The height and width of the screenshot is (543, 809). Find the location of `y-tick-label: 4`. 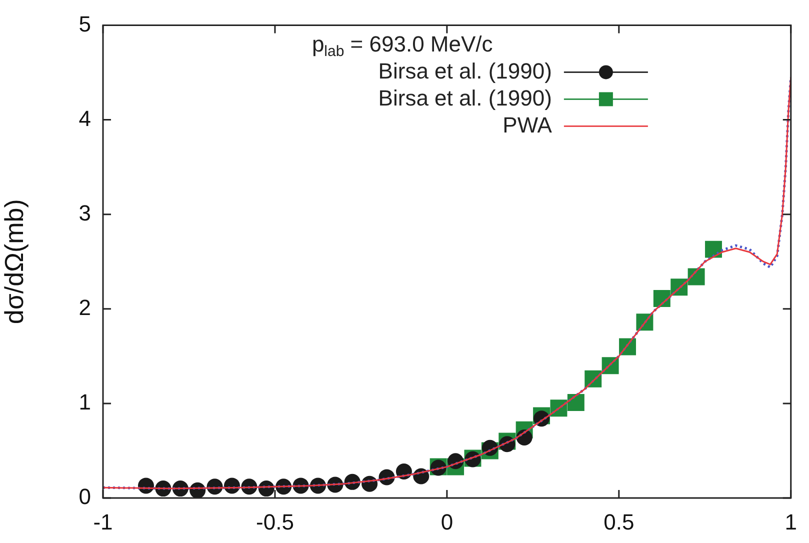

y-tick-label: 4 is located at coordinates (84, 118).